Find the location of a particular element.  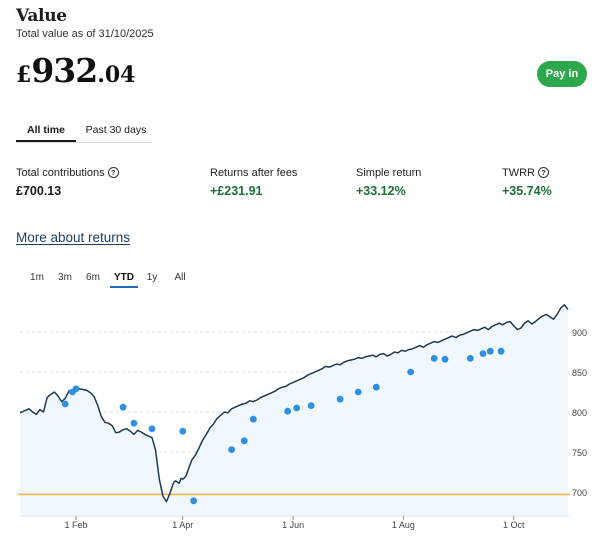

x-tick-label: 1 Jun is located at coordinates (293, 525).